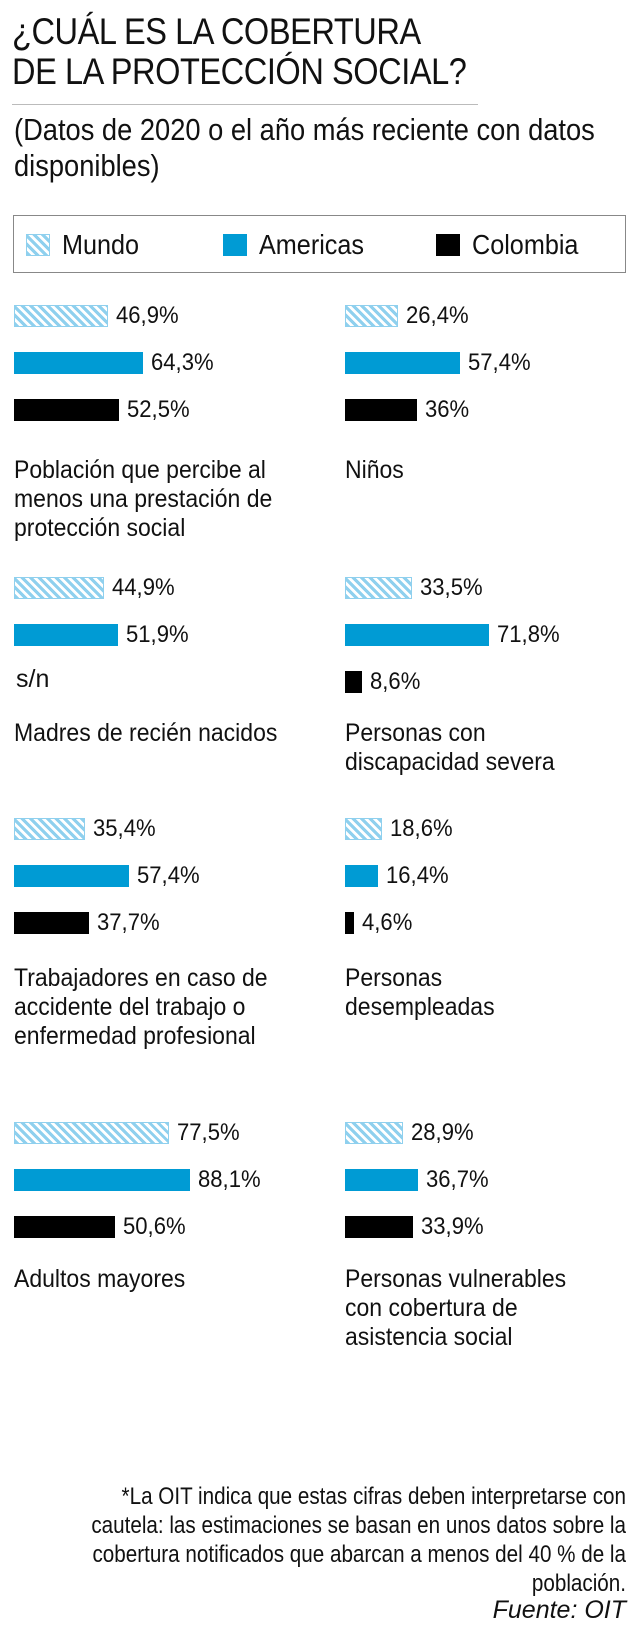 The image size is (640, 1648). I want to click on bar-row-colombia: 37,7%, so click(89, 922).